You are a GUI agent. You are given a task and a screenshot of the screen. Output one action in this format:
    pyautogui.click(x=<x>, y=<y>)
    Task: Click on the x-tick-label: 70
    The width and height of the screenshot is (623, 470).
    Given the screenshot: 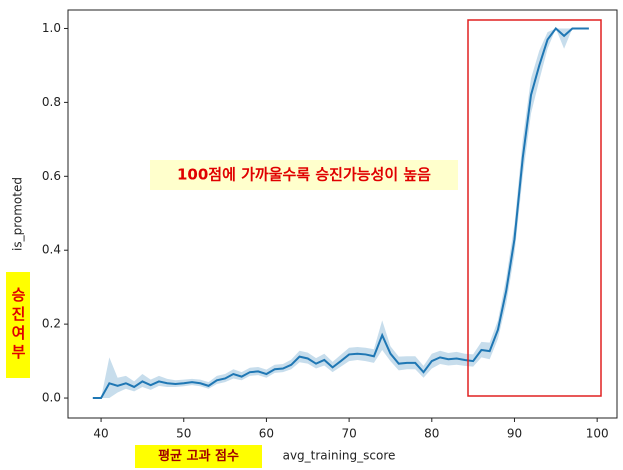 What is the action you would take?
    pyautogui.click(x=348, y=434)
    